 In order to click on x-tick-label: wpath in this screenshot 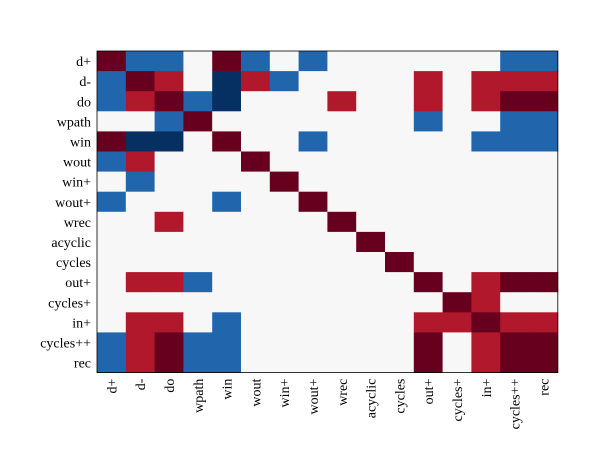, I will do `click(199, 396)`.